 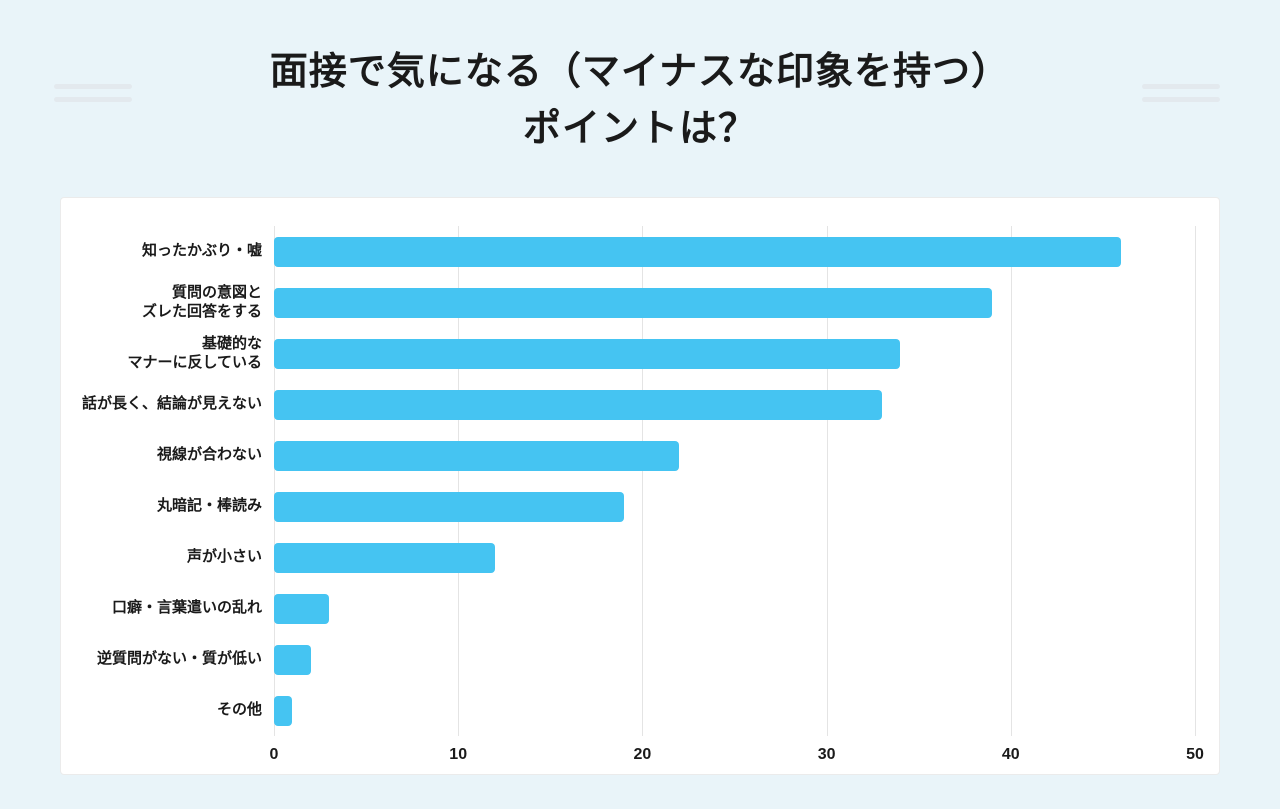 I want to click on page-title-line1: 面接で気になる（マイナスな印象を持つ）, so click(x=640, y=72).